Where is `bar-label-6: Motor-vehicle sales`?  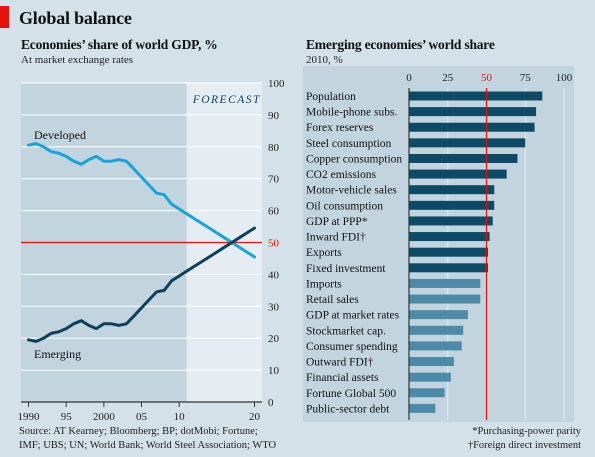
bar-label-6: Motor-vehicle sales is located at coordinates (351, 191).